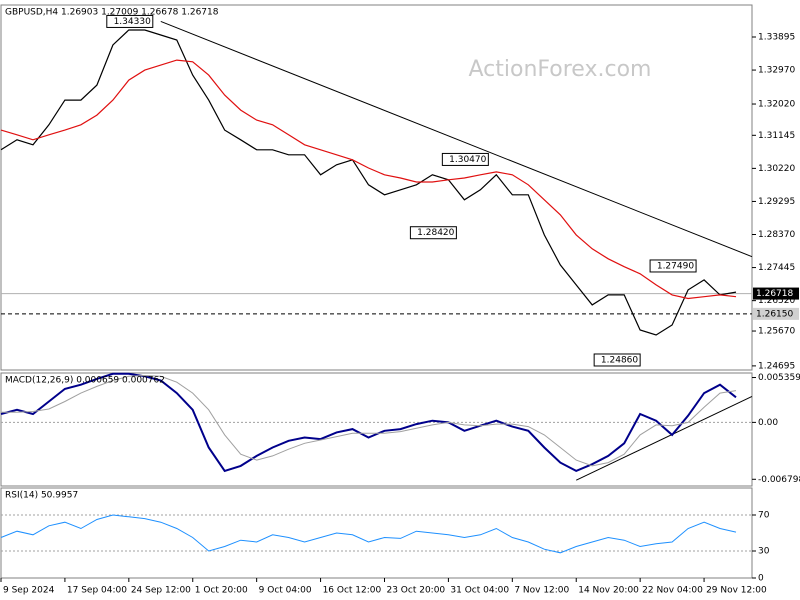 The height and width of the screenshot is (600, 800). I want to click on y-tick-label: 1.33895, so click(776, 37).